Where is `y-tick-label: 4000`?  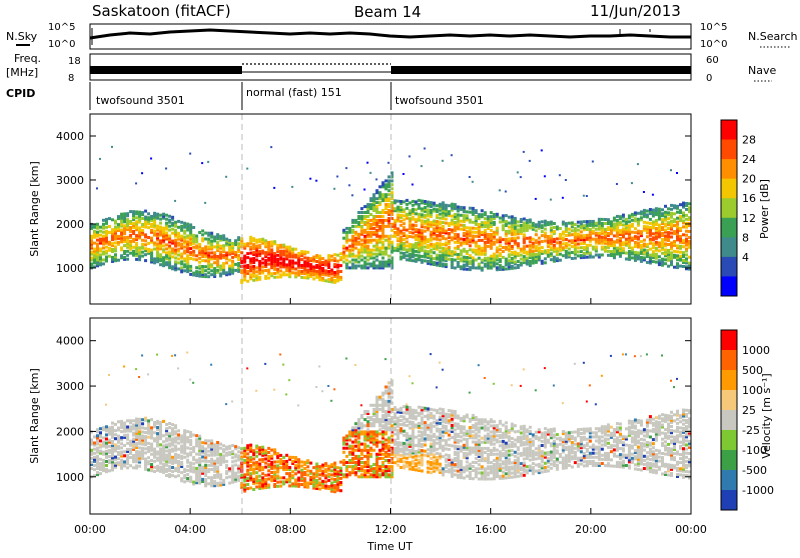
y-tick-label: 4000 is located at coordinates (70, 136).